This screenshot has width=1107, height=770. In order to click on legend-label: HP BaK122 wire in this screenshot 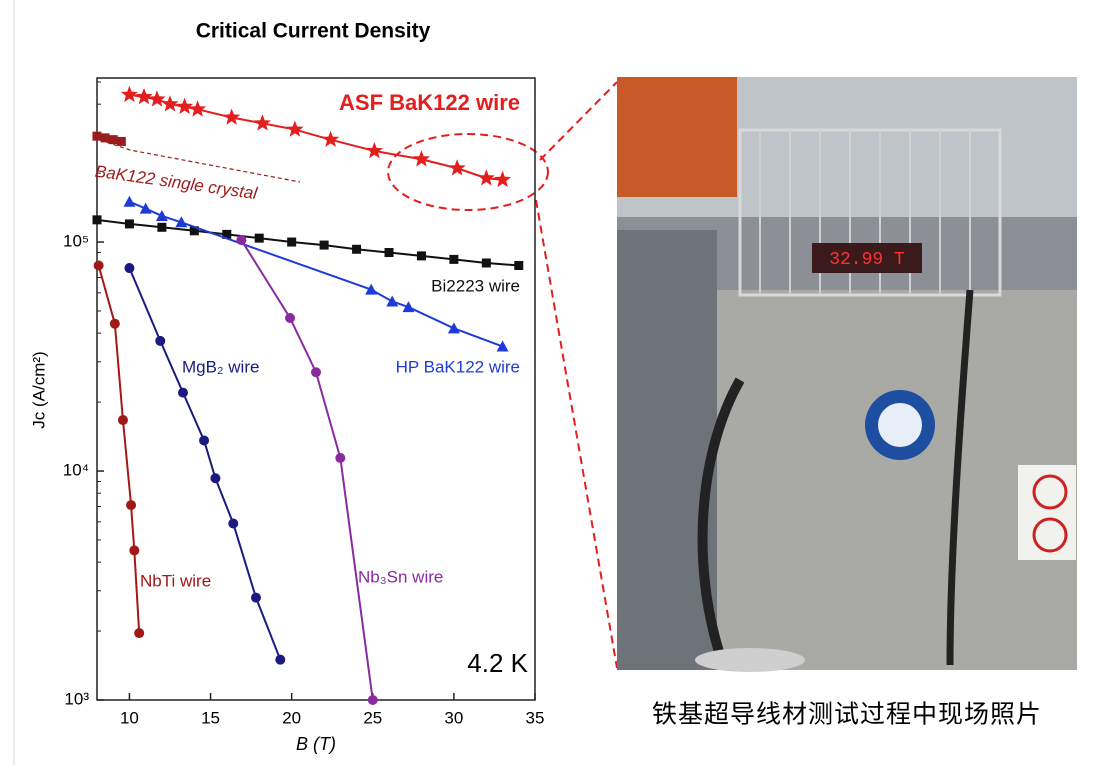, I will do `click(458, 366)`.